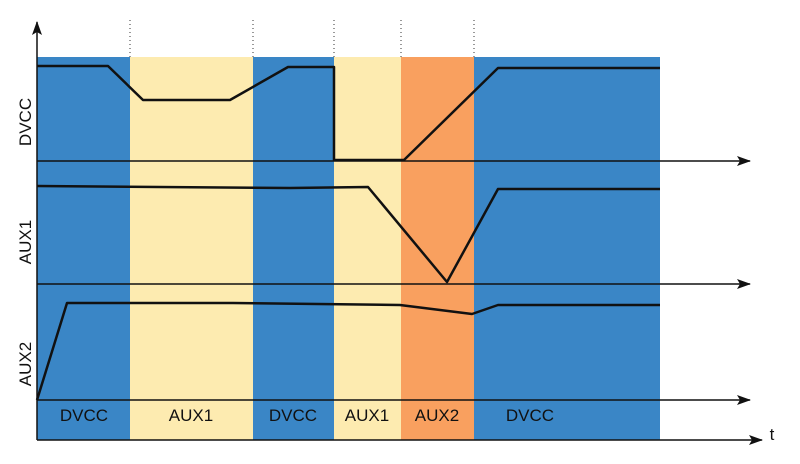 The width and height of the screenshot is (800, 464). Describe the element at coordinates (772, 434) in the screenshot. I see `time-label: t` at that location.